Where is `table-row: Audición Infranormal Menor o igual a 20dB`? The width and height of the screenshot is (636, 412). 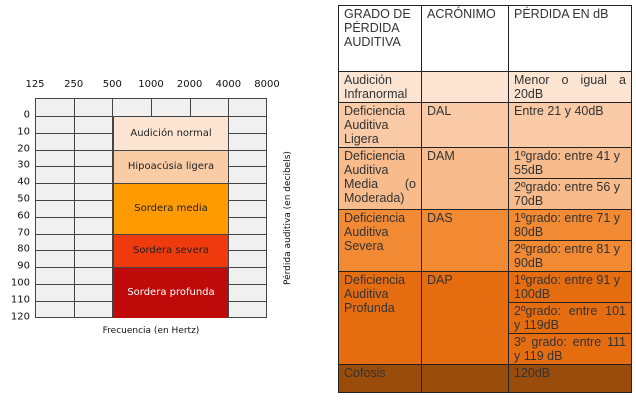 table-row: Audición Infranormal Menor o igual a 20dB is located at coordinates (485, 87).